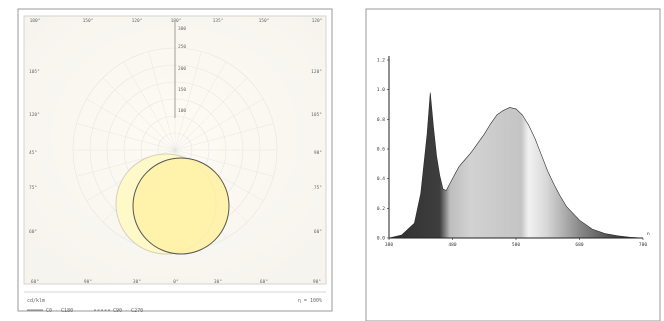 The width and height of the screenshot is (664, 321). I want to click on spectrum-y-tick-label: 0.0, so click(381, 239).